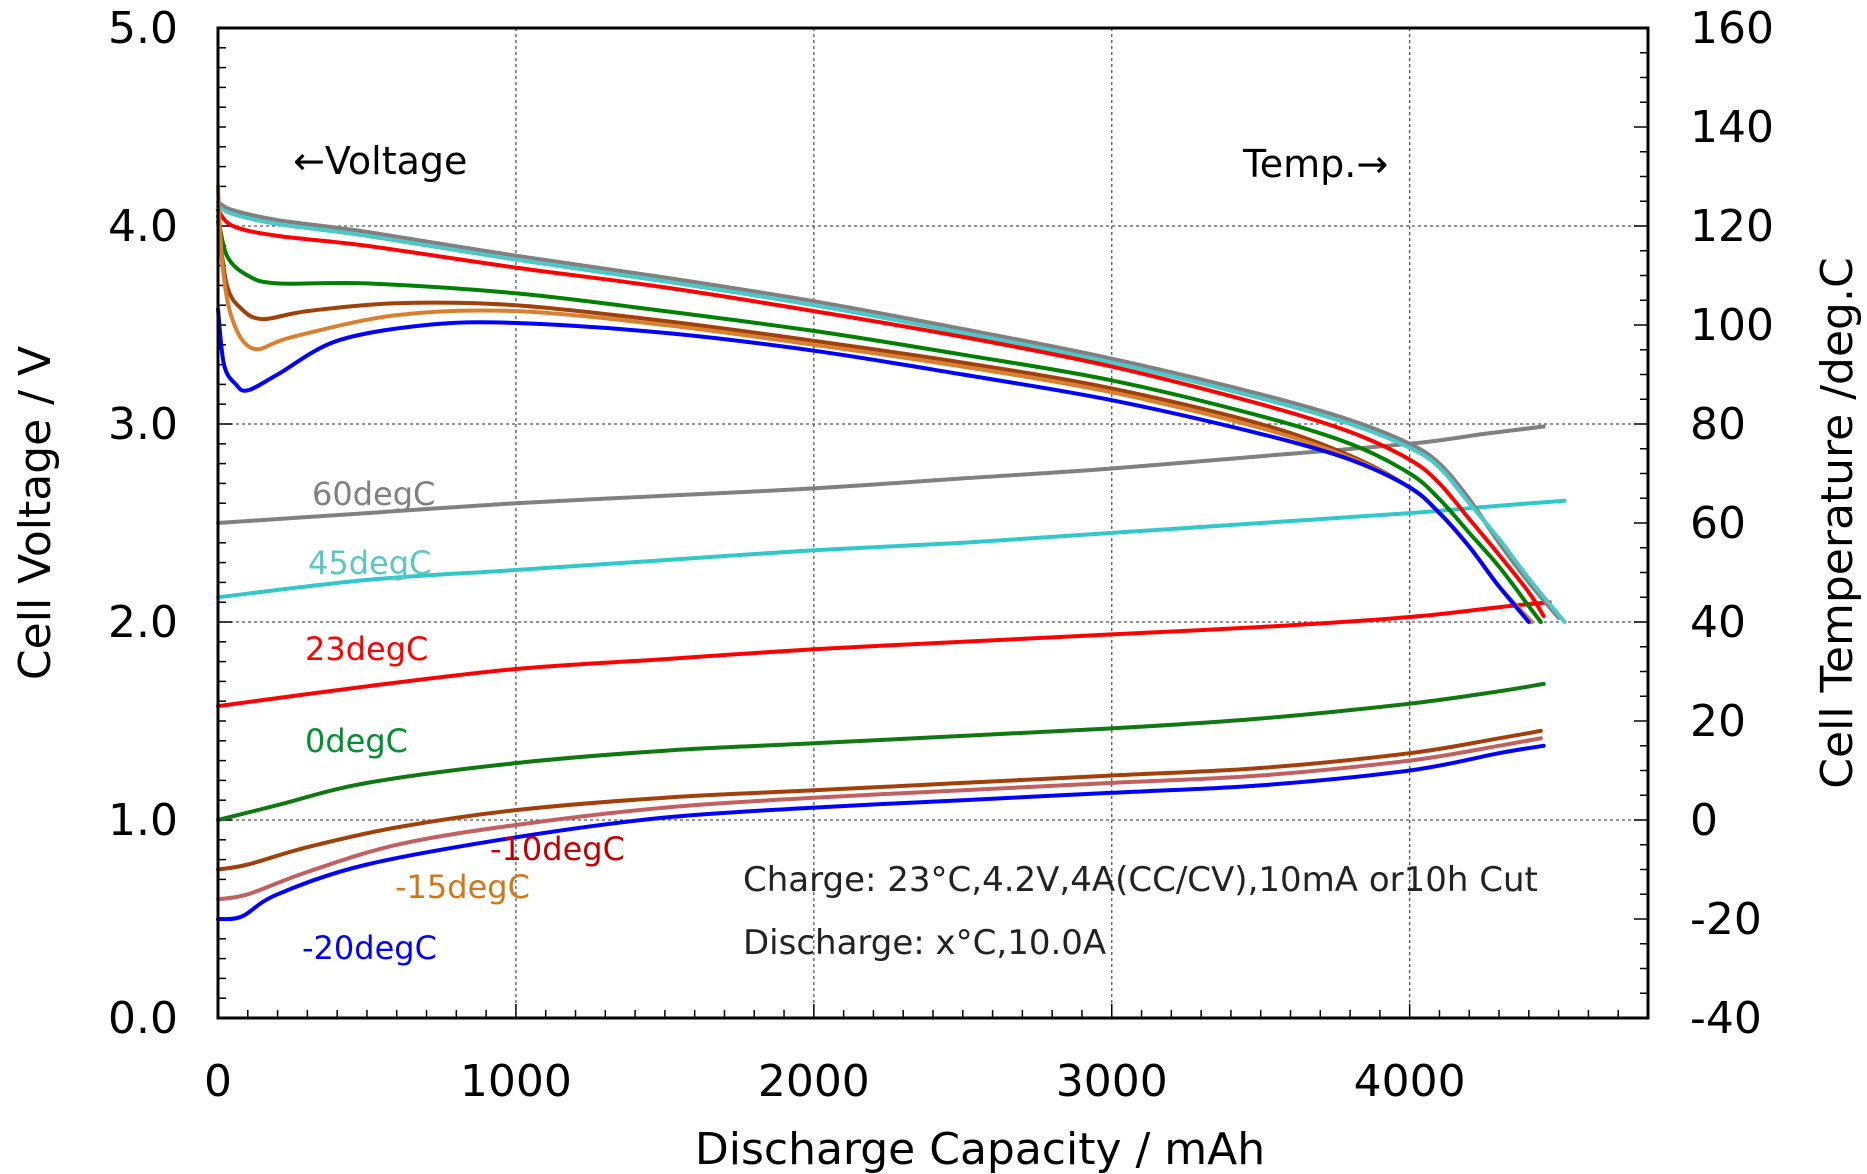  I want to click on y2-tick-label: 120, so click(1732, 226).